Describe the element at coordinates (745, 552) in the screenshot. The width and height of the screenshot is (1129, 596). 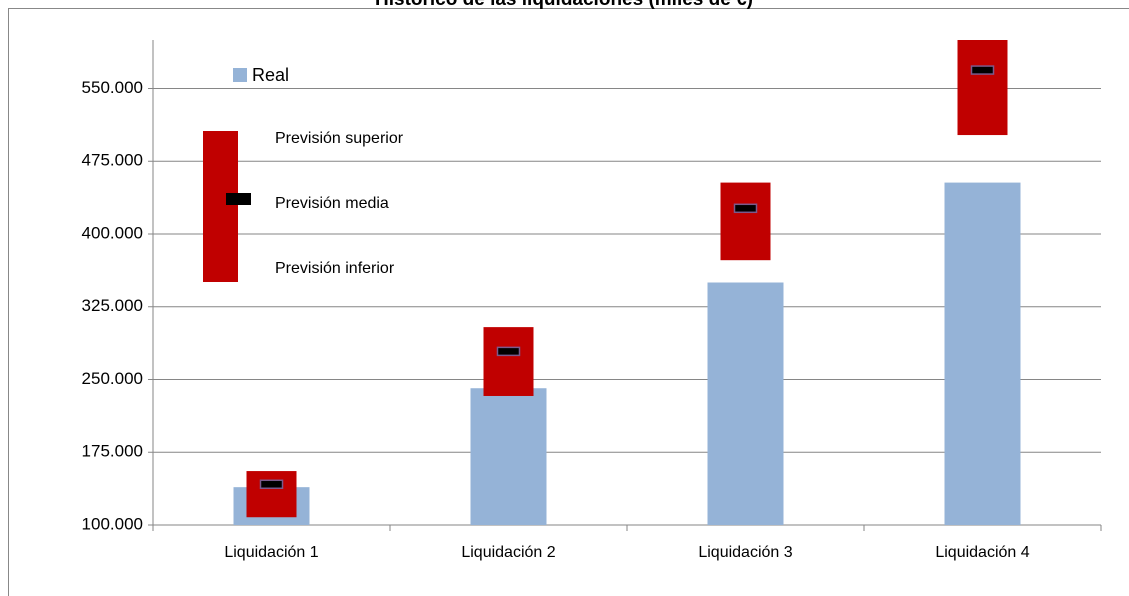
I see `x-tick-label: Liquidación 3` at that location.